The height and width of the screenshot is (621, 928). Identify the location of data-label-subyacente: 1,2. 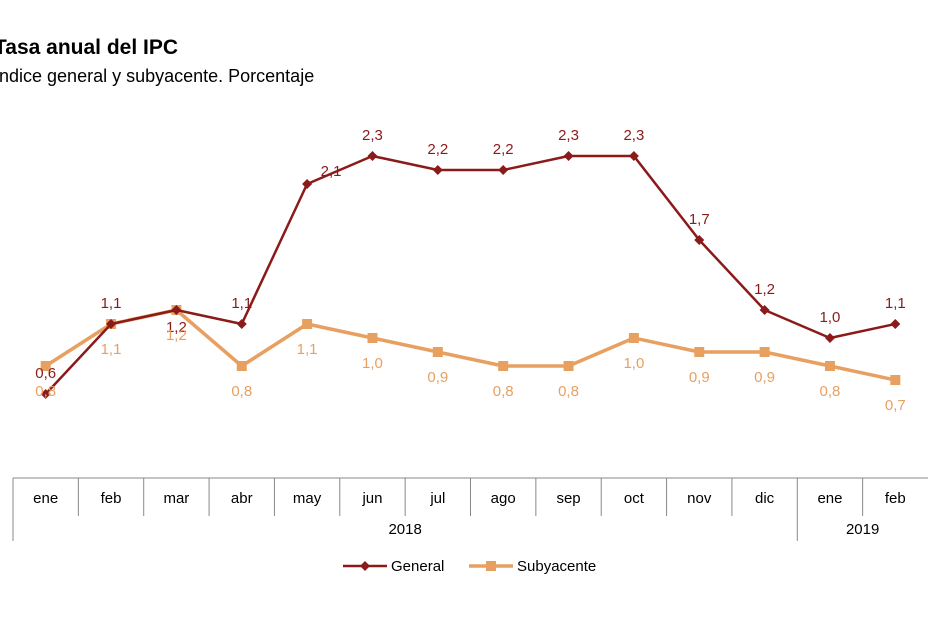
(176, 335).